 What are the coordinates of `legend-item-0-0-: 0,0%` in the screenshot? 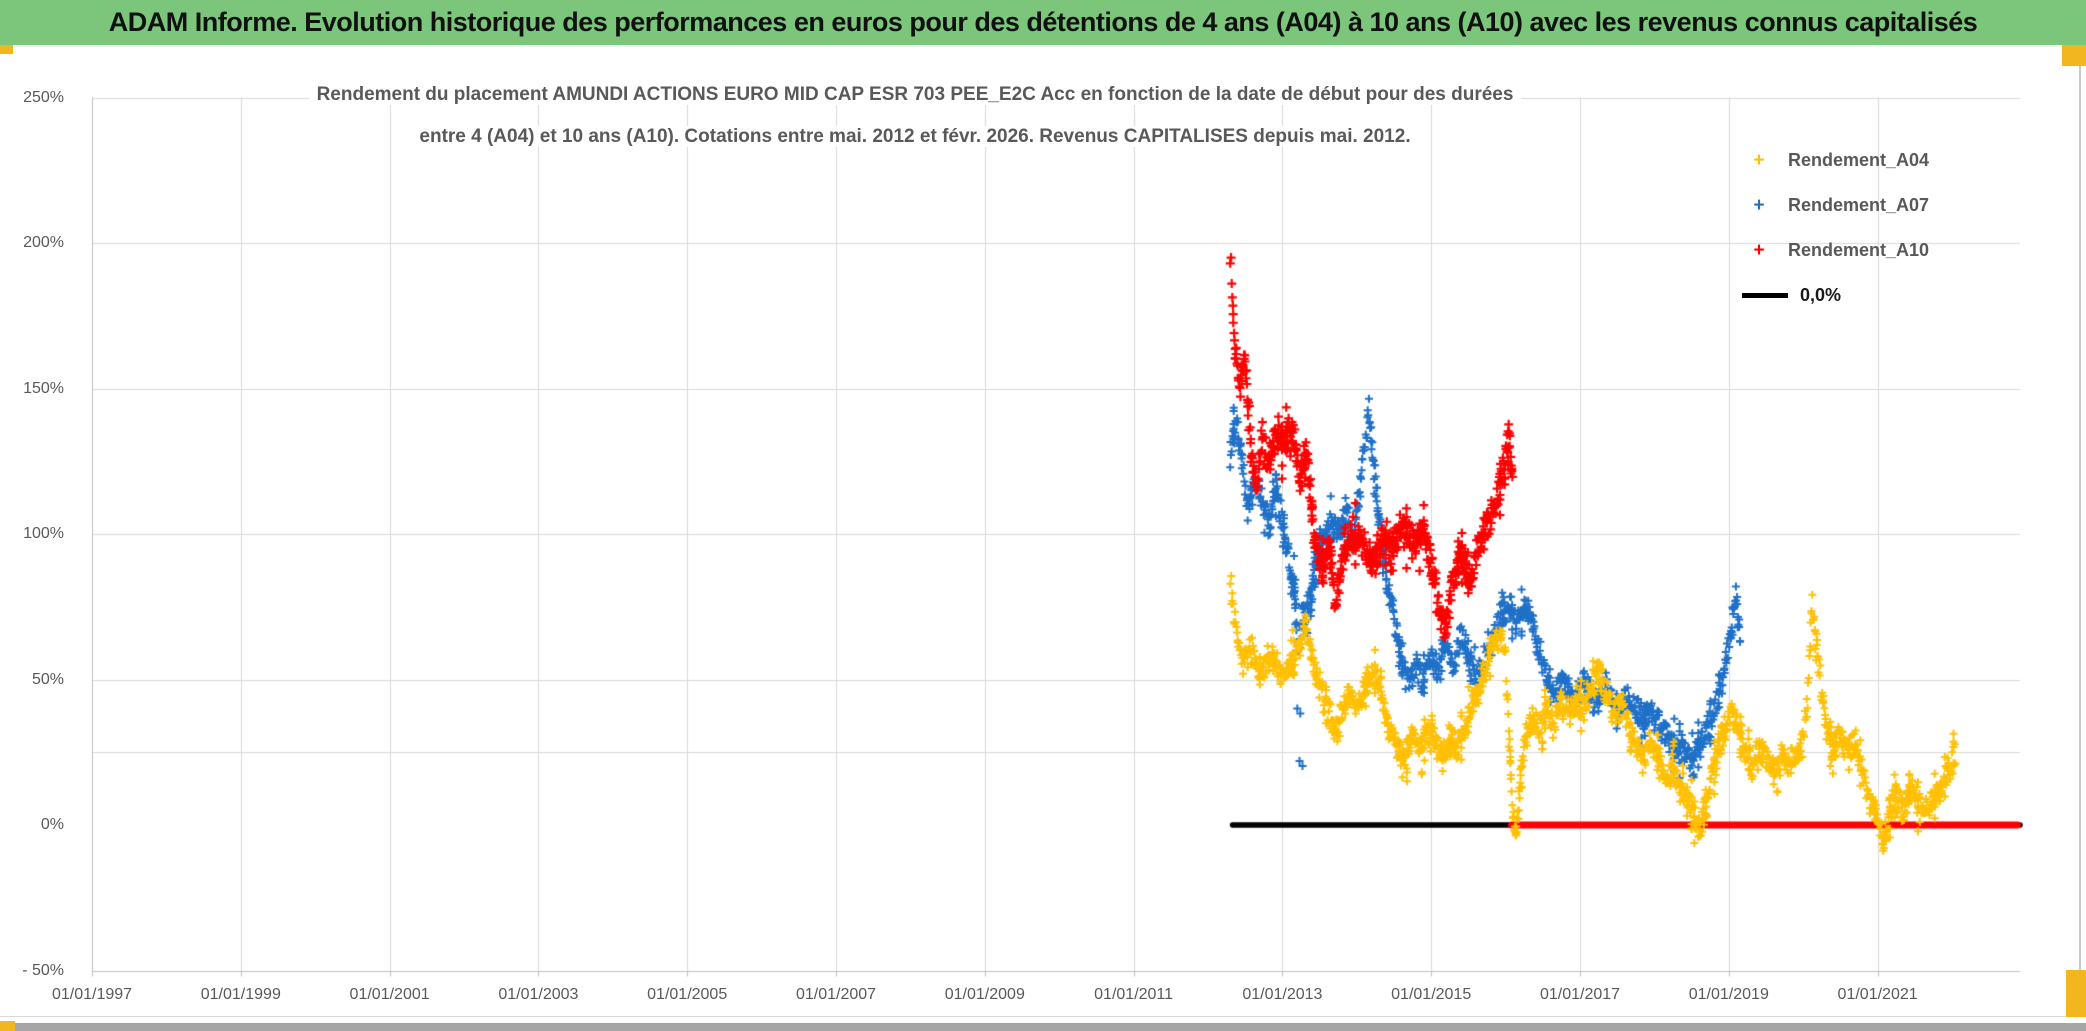 It's located at (1835, 295).